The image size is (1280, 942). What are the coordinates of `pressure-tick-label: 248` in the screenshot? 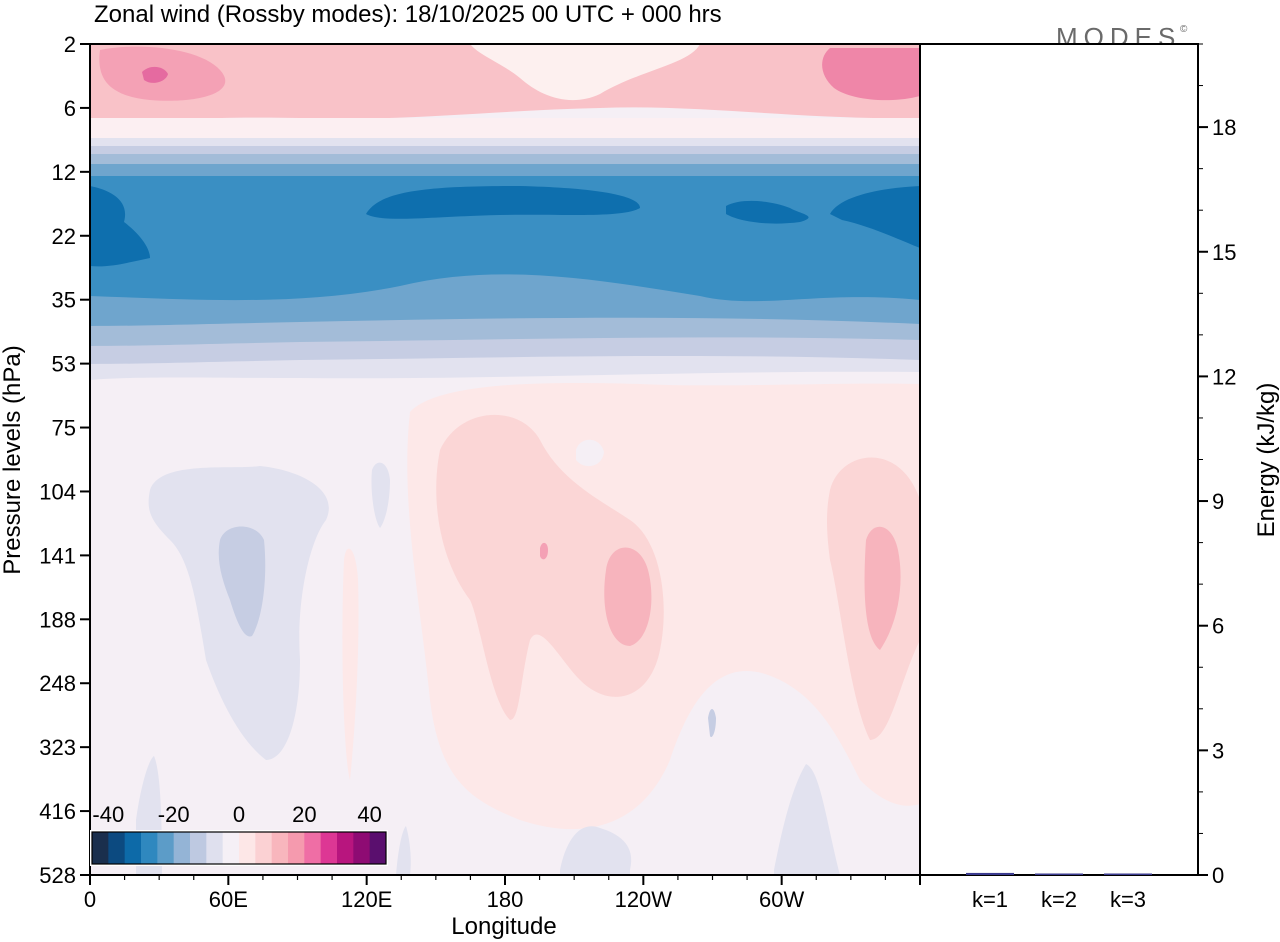 It's located at (57, 683).